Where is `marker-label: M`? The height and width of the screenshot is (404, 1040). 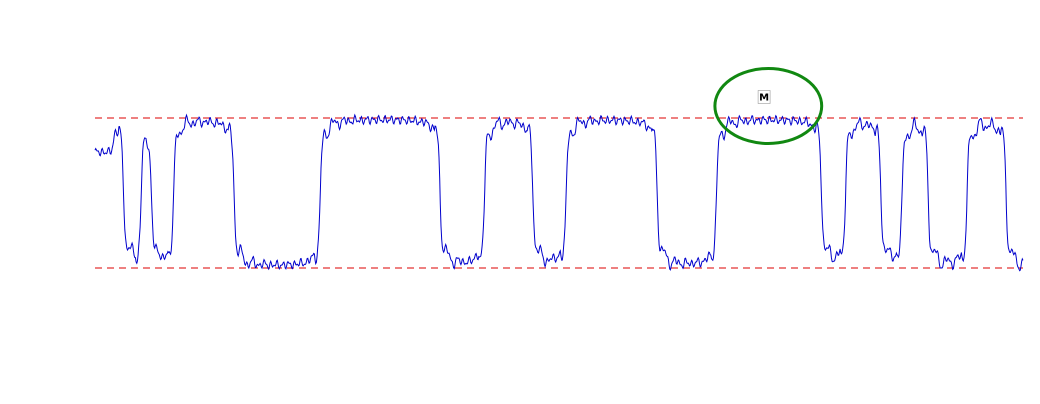 marker-label: M is located at coordinates (764, 98).